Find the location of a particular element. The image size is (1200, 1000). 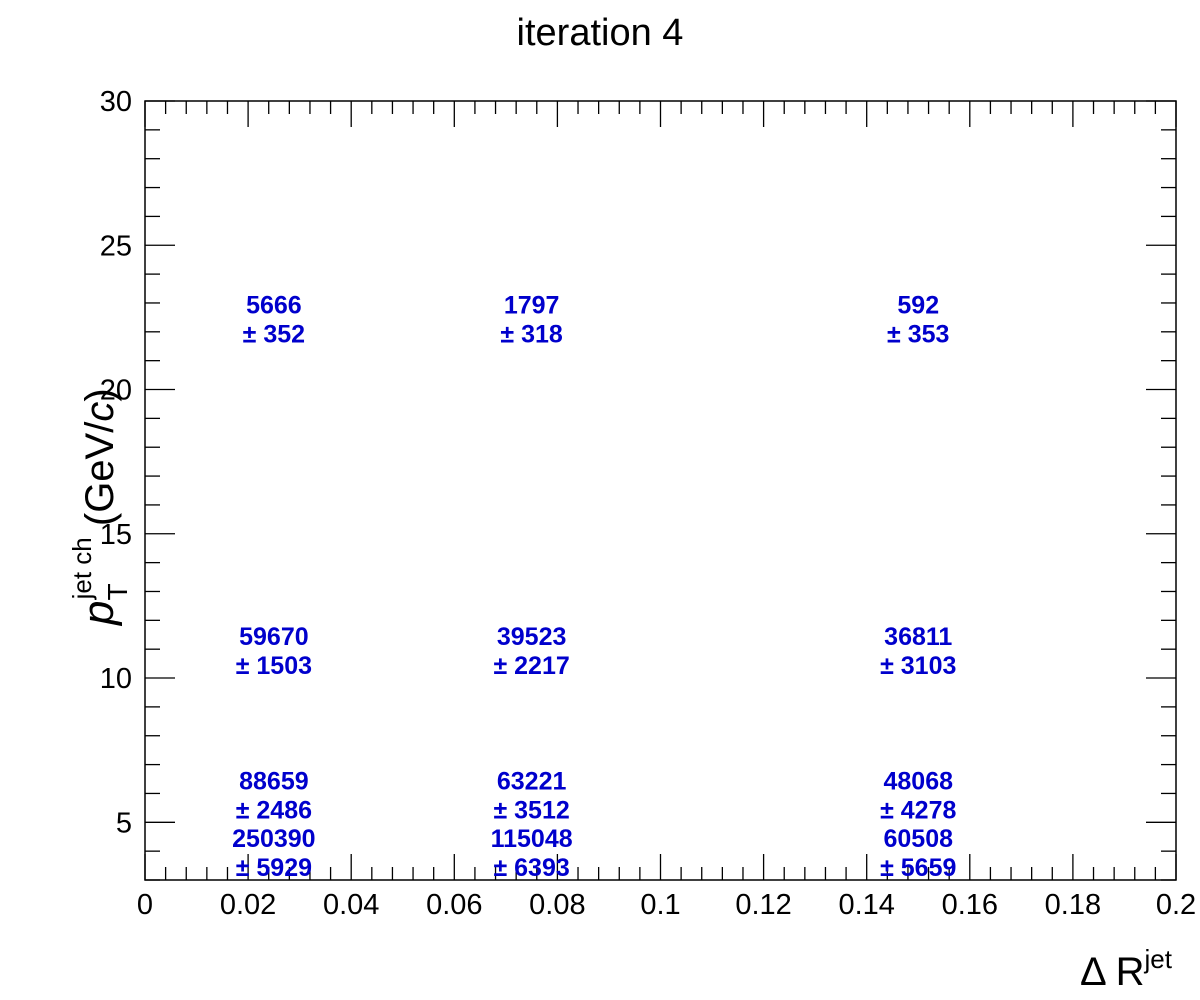

cell-value: 36811 is located at coordinates (918, 637).